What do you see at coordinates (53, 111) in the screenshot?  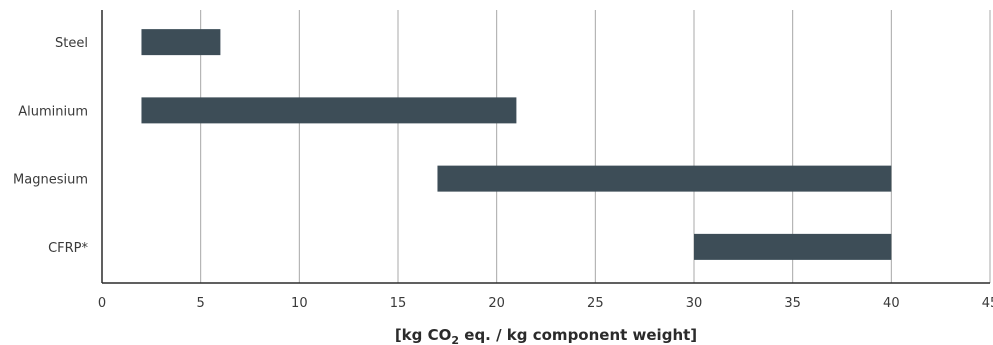 I see `category-label-aluminium: Aluminium` at bounding box center [53, 111].